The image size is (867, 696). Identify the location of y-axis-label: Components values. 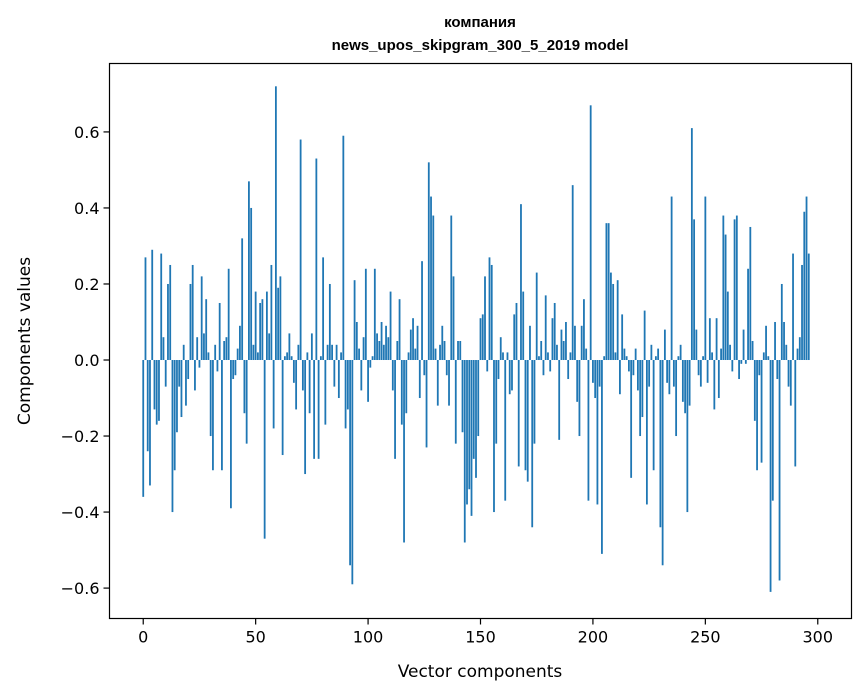
(25, 341).